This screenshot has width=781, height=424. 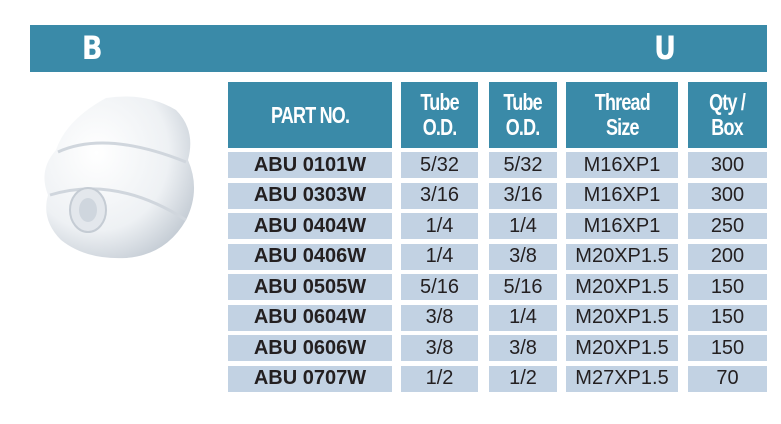 I want to click on part-number-cell: ABU 0303W, so click(x=310, y=195).